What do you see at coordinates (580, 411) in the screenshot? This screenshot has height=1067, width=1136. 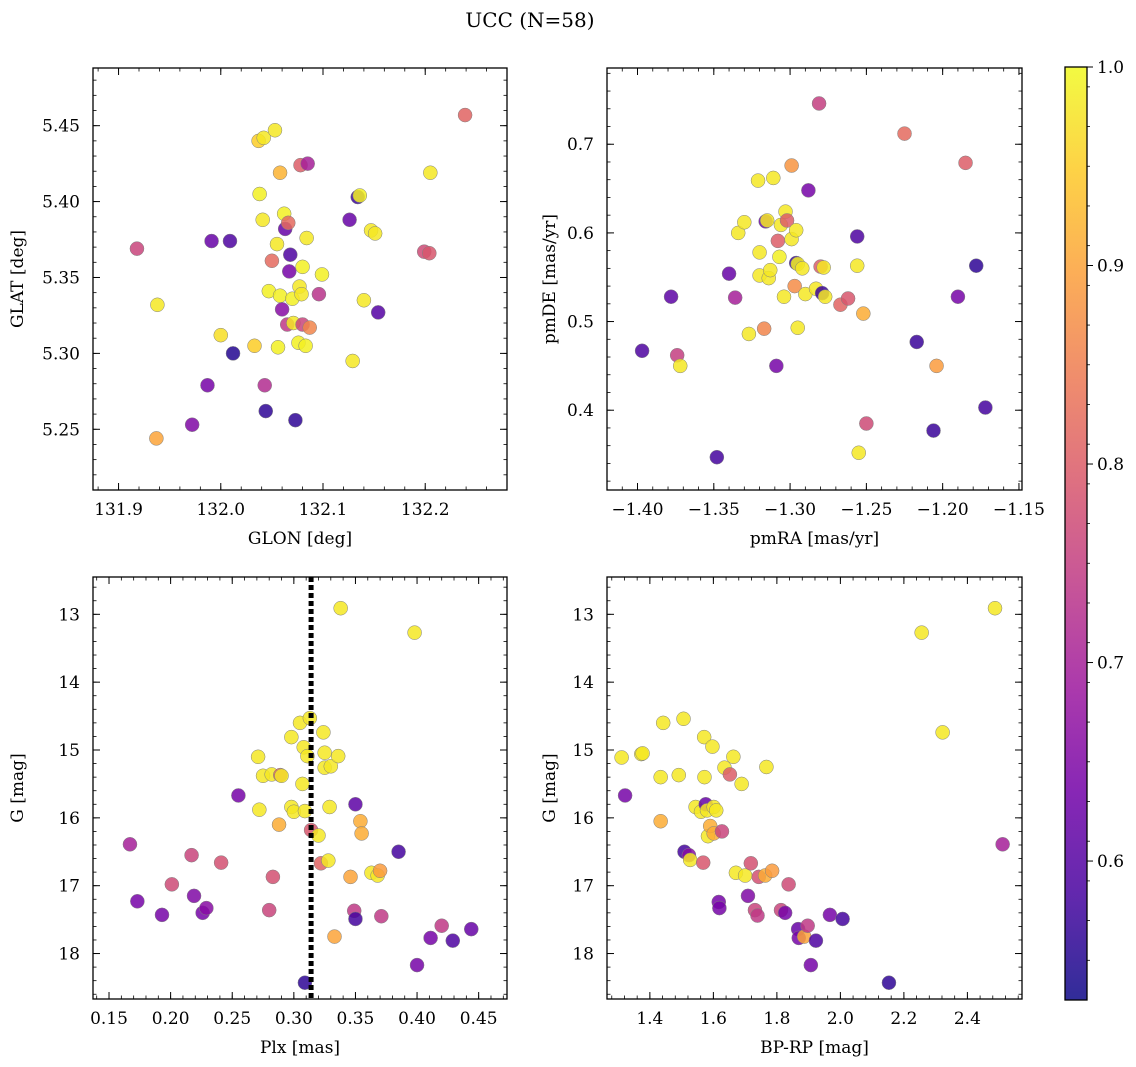 I see `y-tick-label: 0.4` at bounding box center [580, 411].